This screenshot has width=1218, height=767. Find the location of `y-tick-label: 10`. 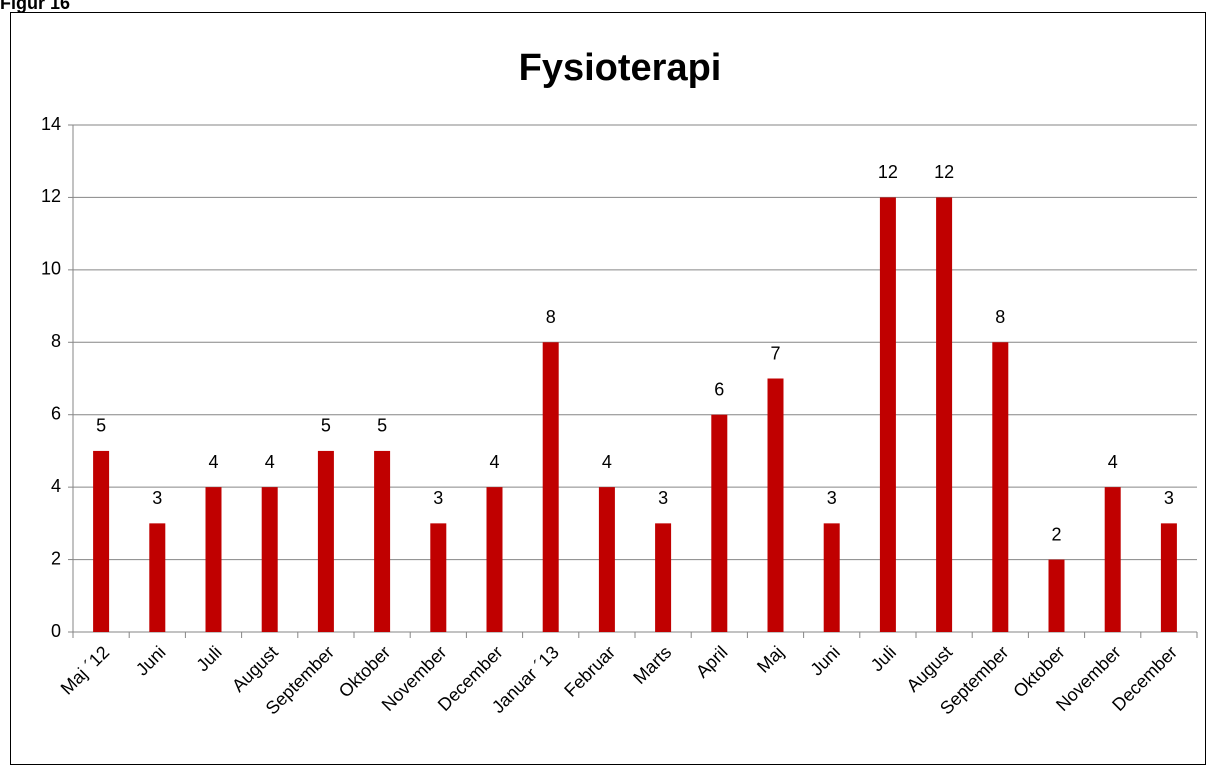

y-tick-label: 10 is located at coordinates (51, 269).